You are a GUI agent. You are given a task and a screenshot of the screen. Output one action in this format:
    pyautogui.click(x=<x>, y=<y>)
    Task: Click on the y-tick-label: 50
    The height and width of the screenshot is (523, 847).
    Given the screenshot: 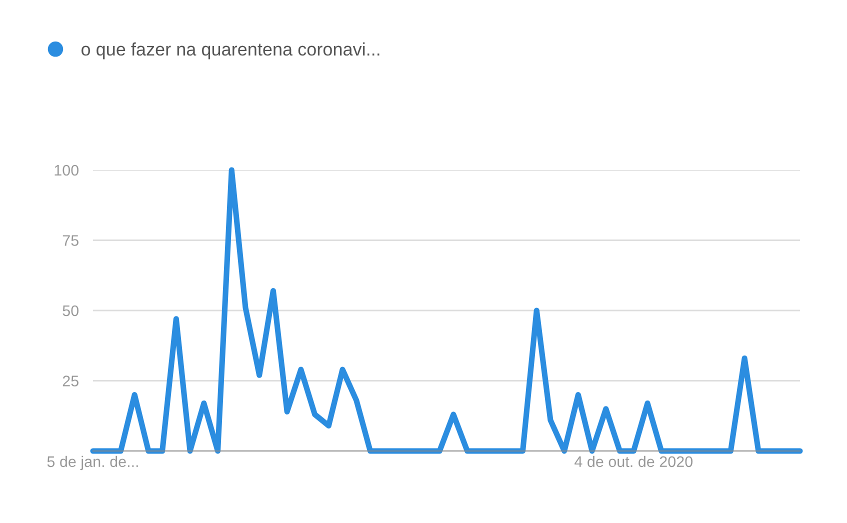 What is the action you would take?
    pyautogui.click(x=70, y=310)
    